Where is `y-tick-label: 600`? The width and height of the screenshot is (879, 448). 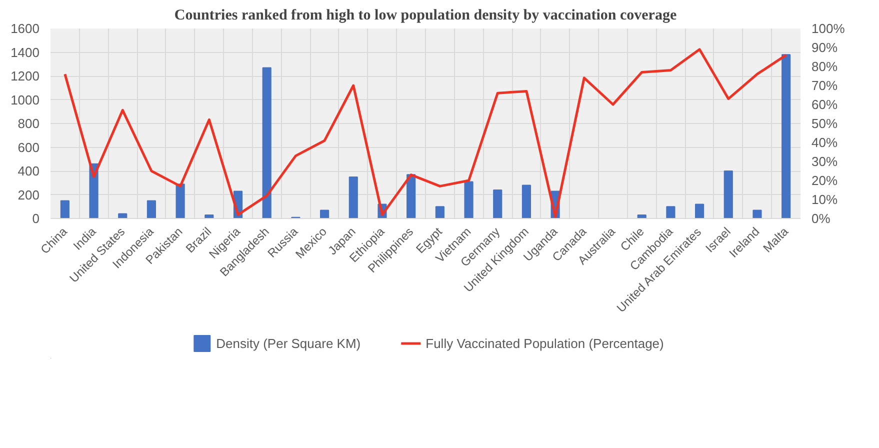
y-tick-label: 600 is located at coordinates (29, 147).